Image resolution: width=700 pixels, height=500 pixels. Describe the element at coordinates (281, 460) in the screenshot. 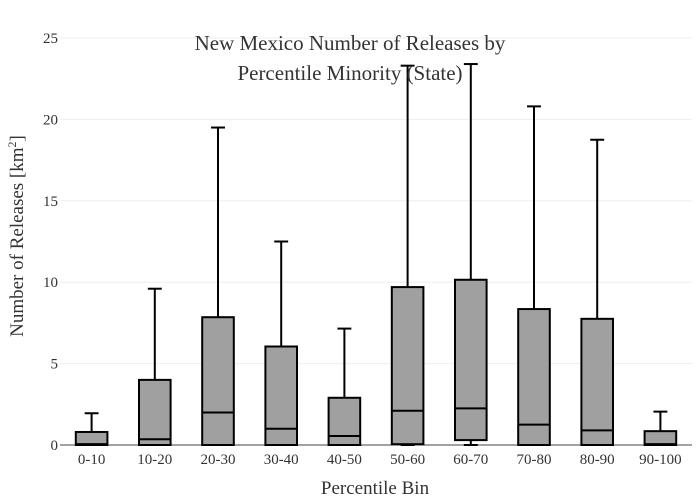

I see `x-tick-label: 30-40` at that location.